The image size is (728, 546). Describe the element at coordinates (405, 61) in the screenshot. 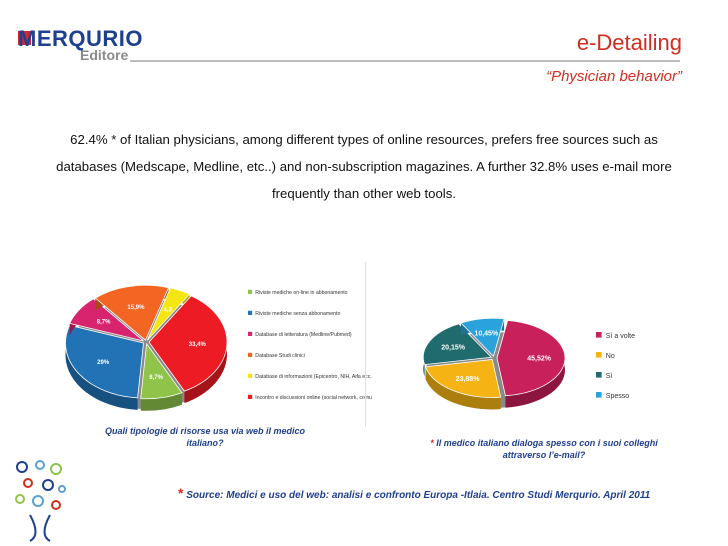

I see `header-divider` at that location.